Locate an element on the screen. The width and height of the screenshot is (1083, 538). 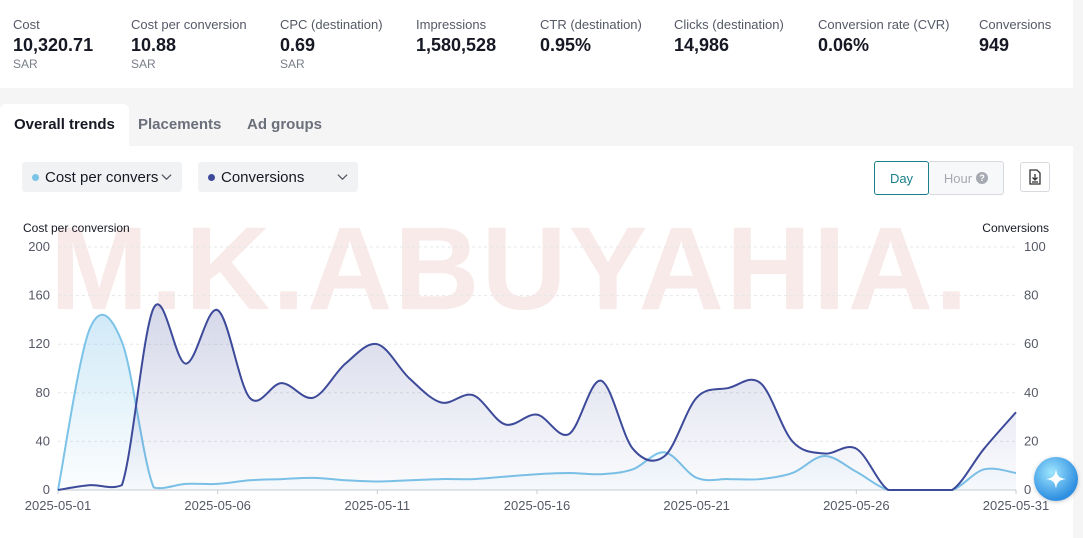
help-icon: ? is located at coordinates (982, 178).